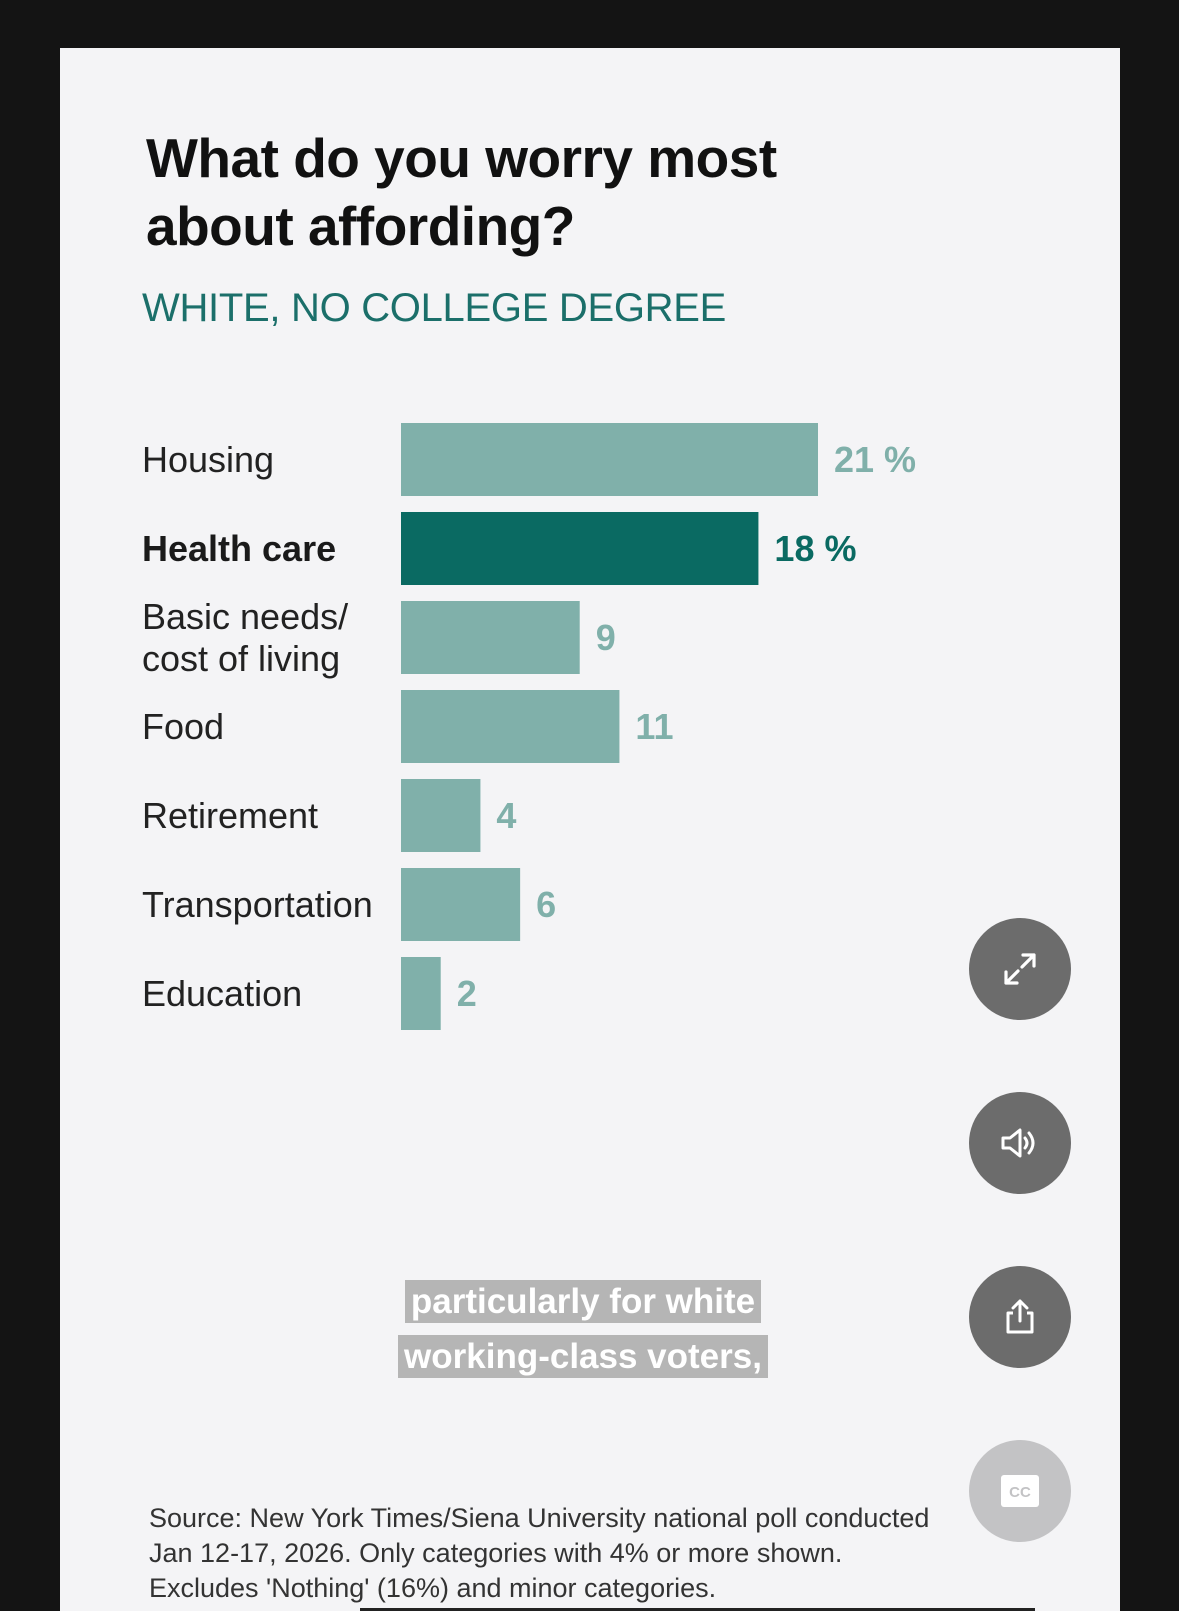 This screenshot has height=1611, width=1179. Describe the element at coordinates (583, 1356) in the screenshot. I see `caption-line-2: working-class voters,` at that location.